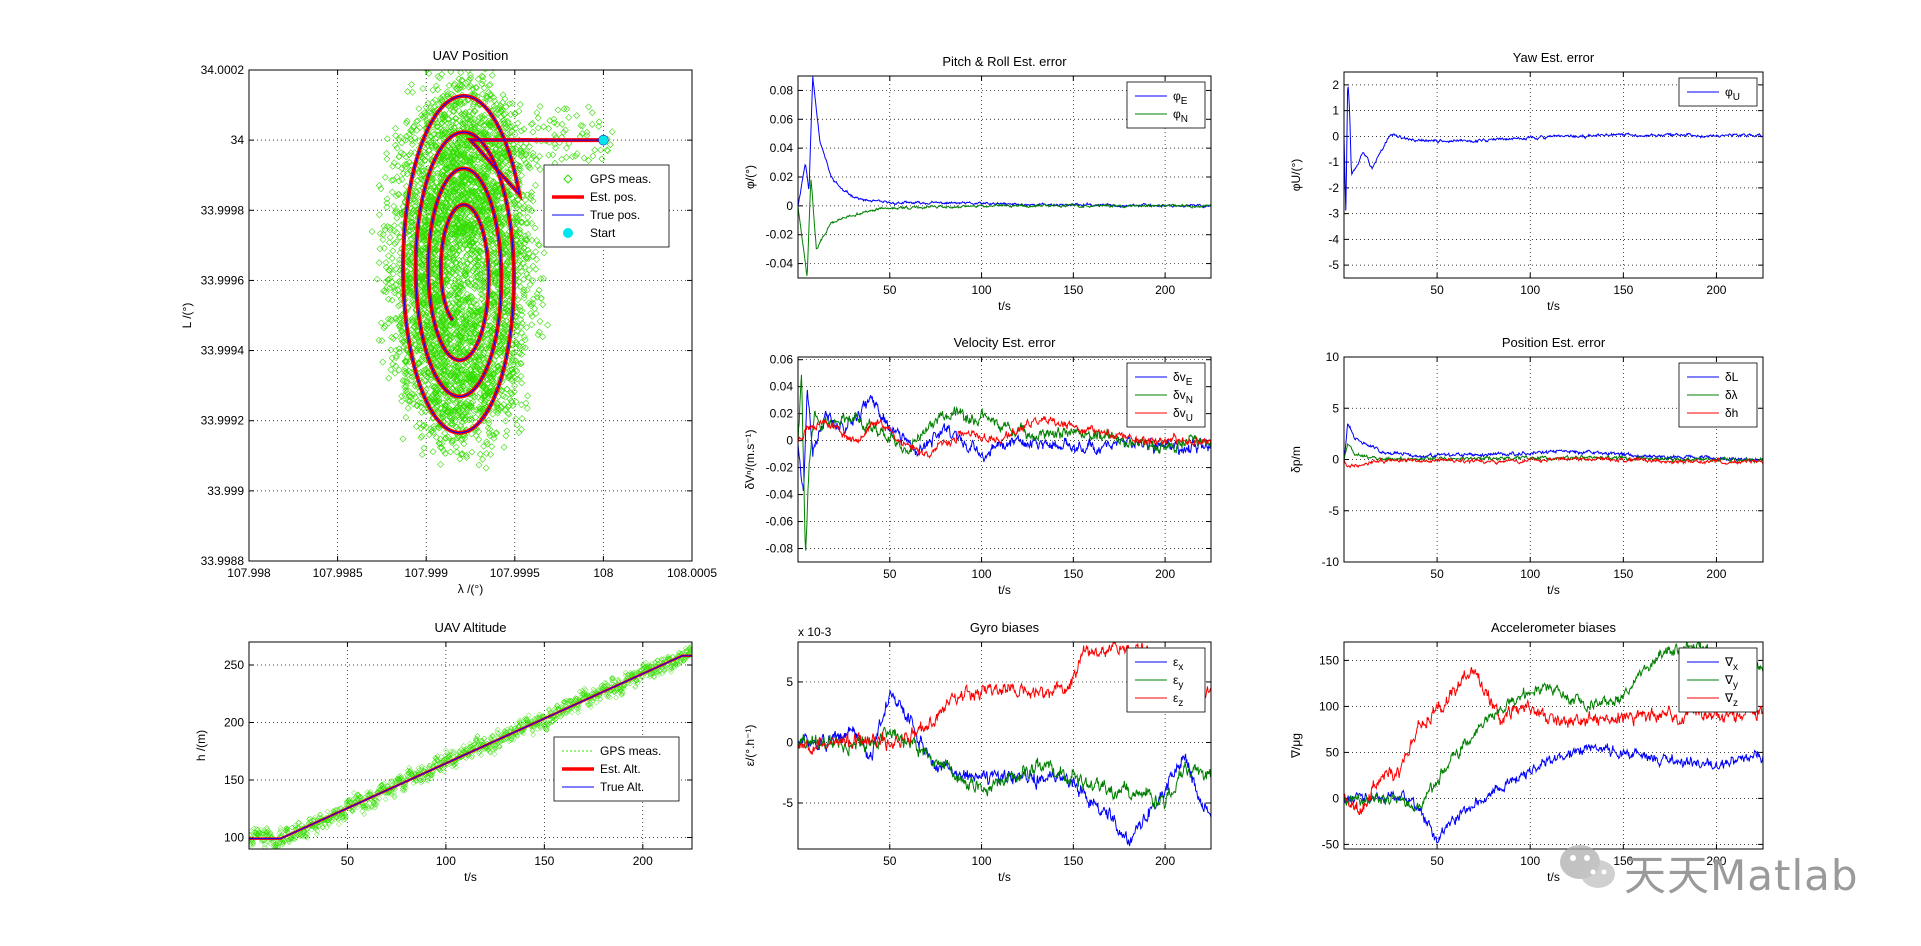  I want to click on legend-label: Est. pos., so click(613, 197).